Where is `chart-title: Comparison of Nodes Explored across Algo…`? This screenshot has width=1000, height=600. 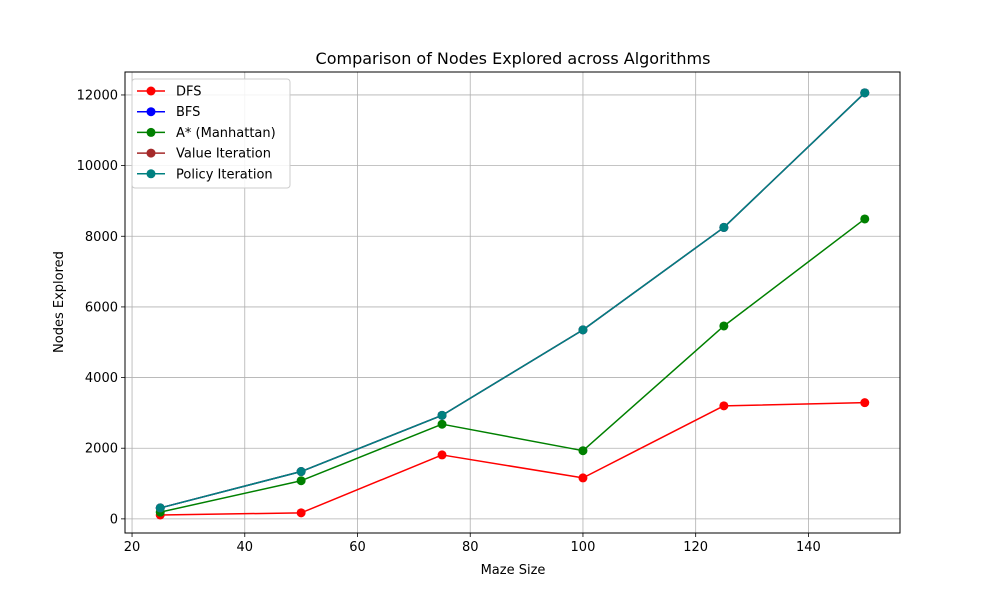
chart-title: Comparison of Nodes Explored across Algo… is located at coordinates (513, 58).